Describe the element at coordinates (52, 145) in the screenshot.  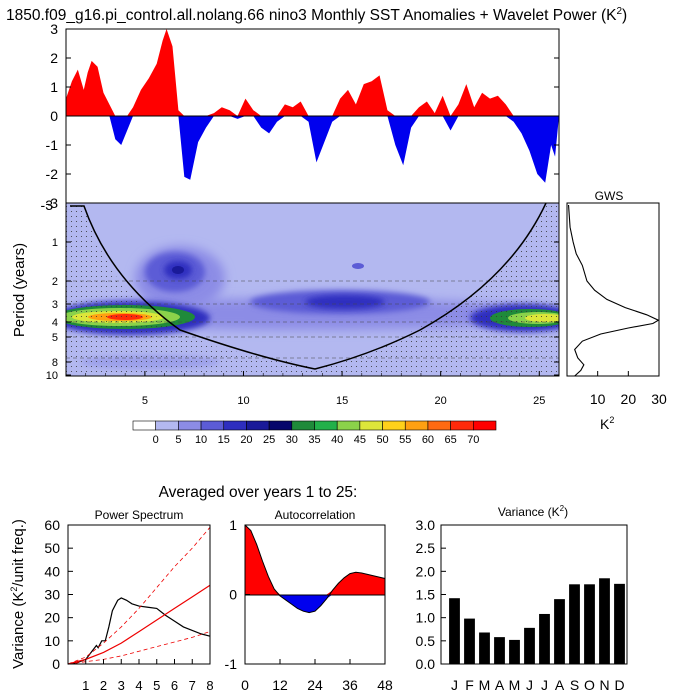
I see `sst-y-tick-label: -1` at that location.